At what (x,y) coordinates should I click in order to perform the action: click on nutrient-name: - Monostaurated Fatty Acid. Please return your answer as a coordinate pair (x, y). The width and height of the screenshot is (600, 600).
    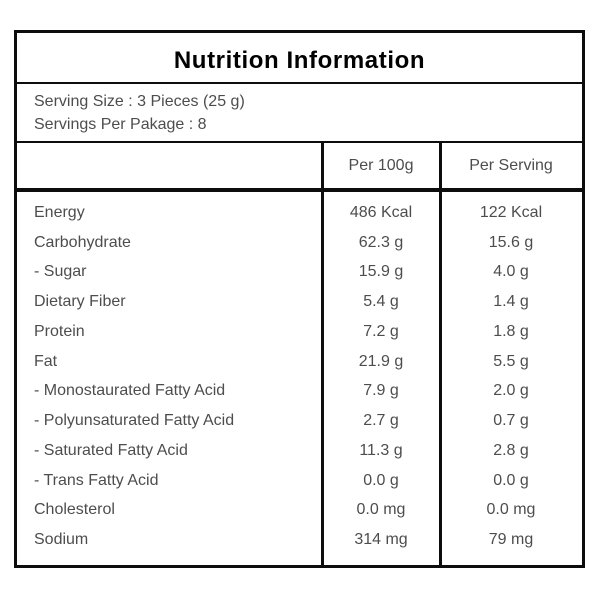
    Looking at the image, I should click on (130, 391).